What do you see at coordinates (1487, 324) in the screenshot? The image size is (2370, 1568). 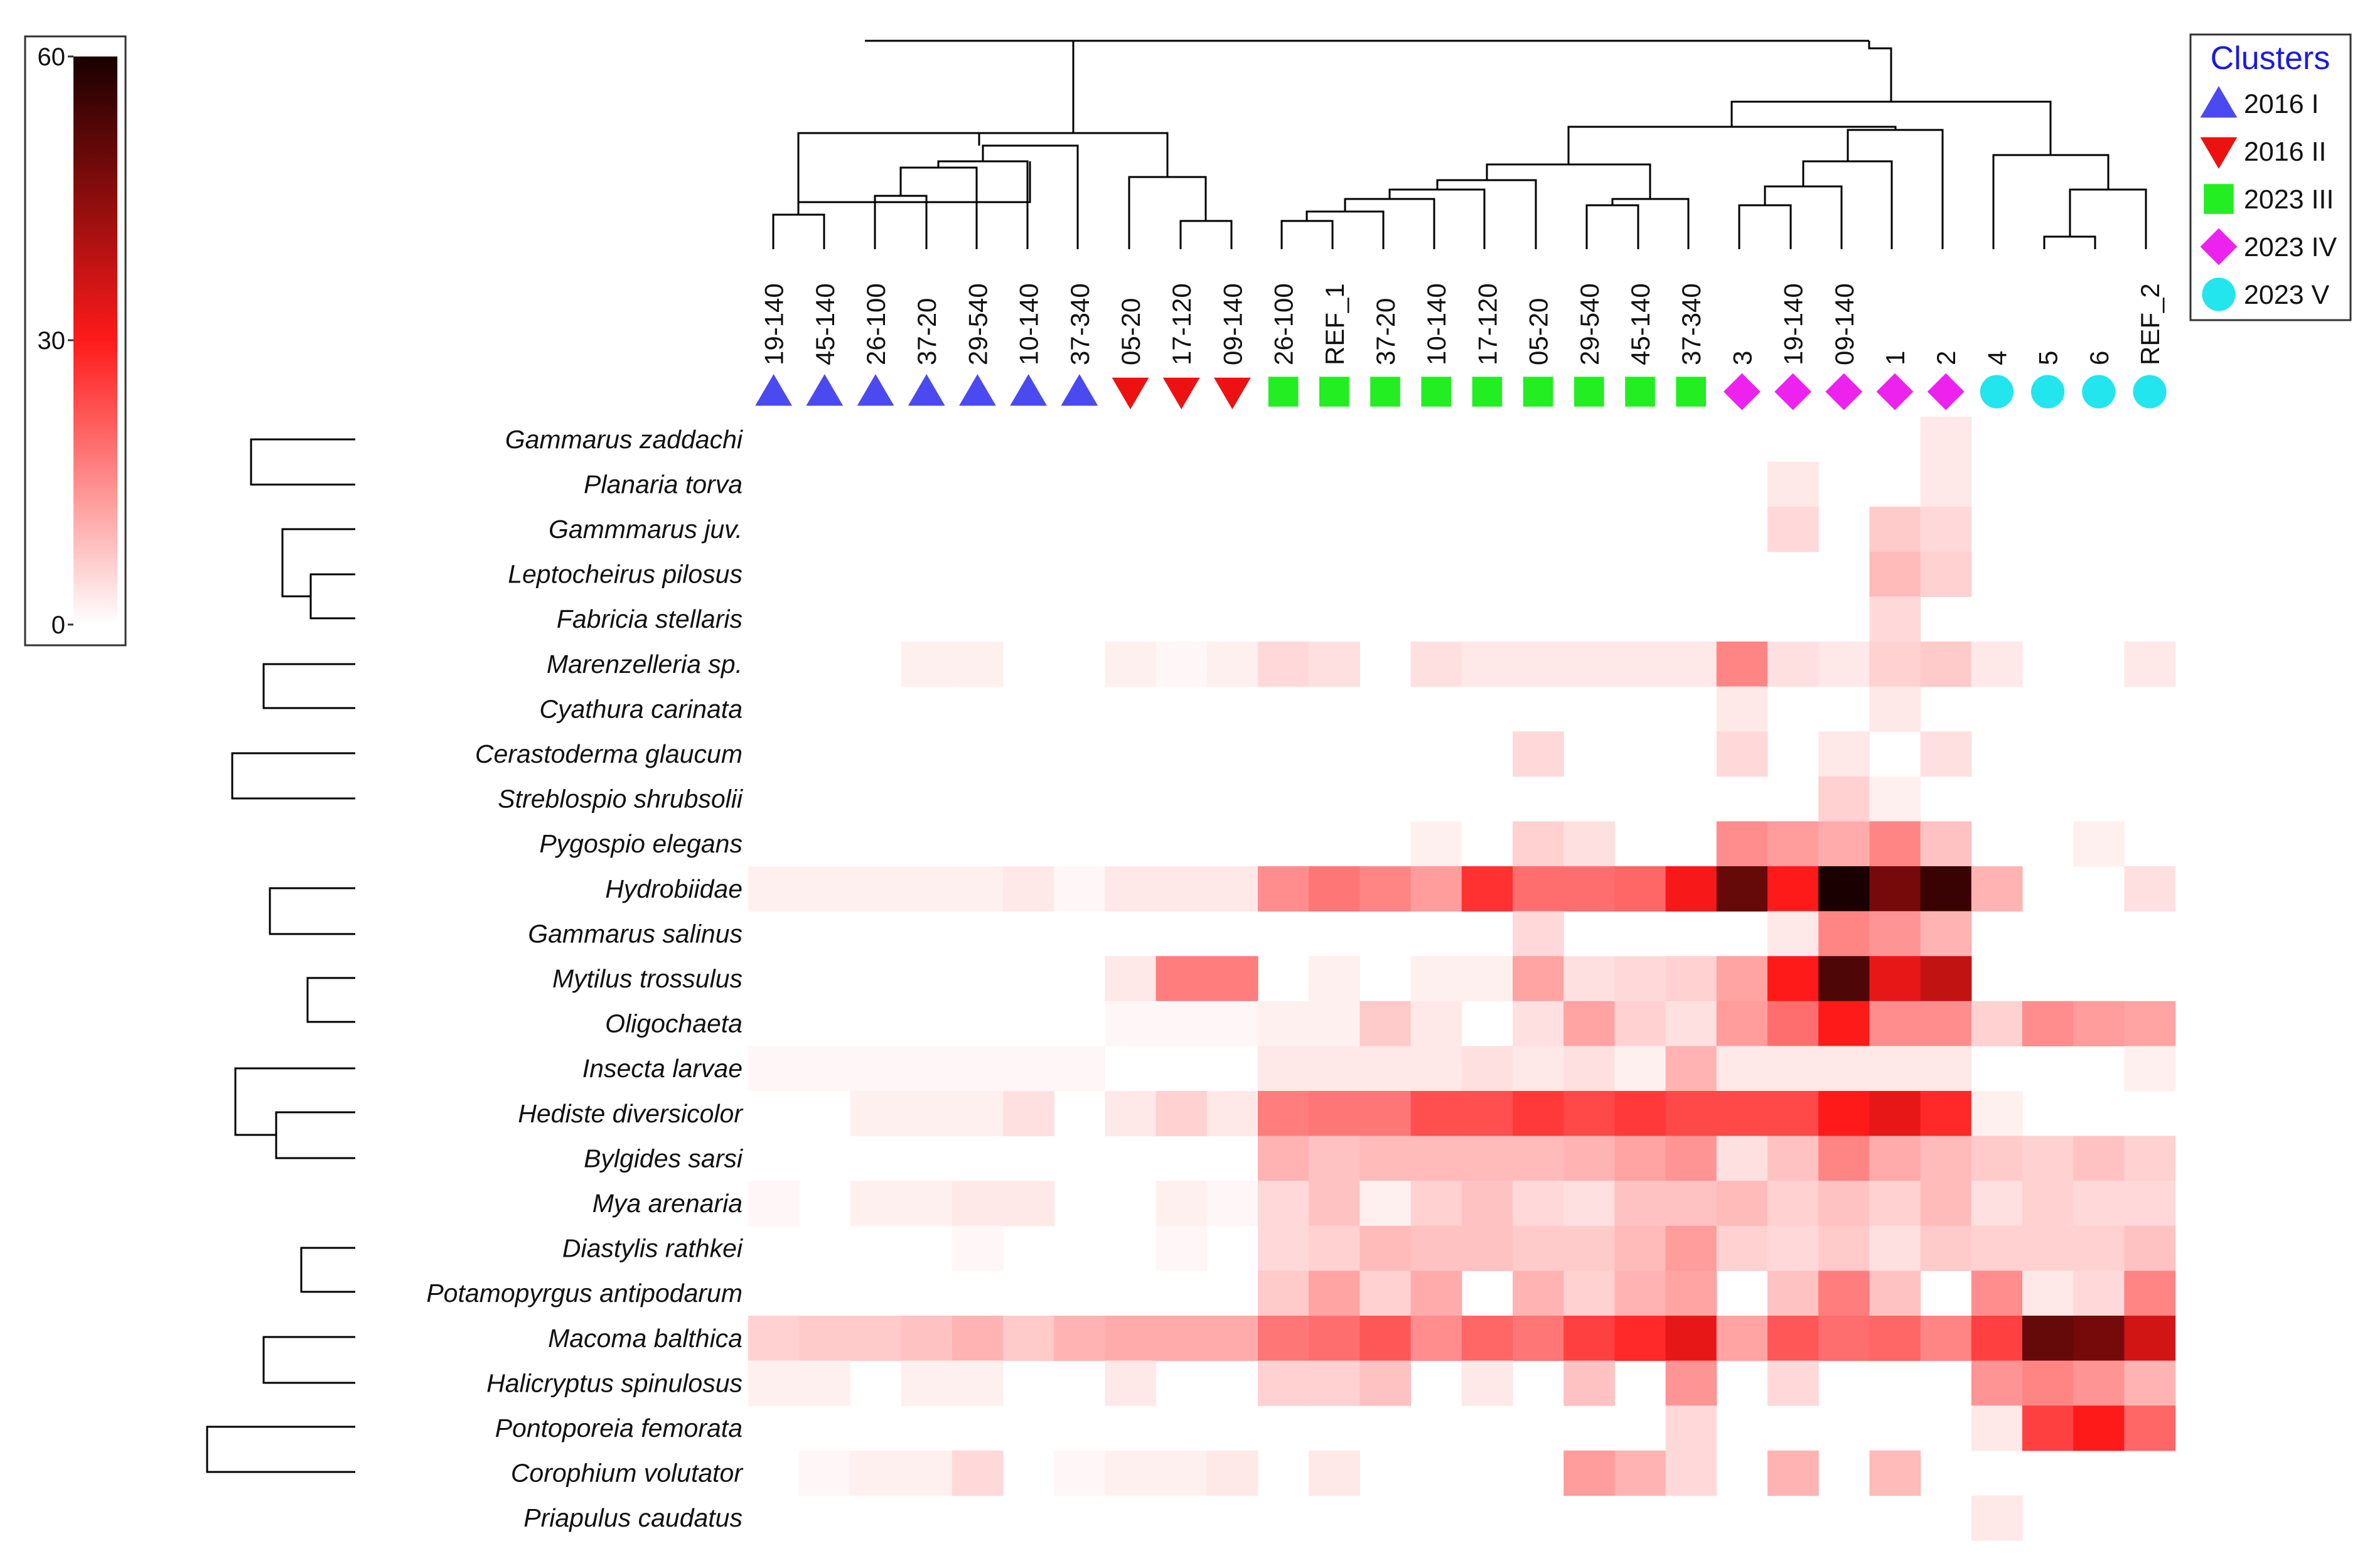 I see `column-label: 17-120` at bounding box center [1487, 324].